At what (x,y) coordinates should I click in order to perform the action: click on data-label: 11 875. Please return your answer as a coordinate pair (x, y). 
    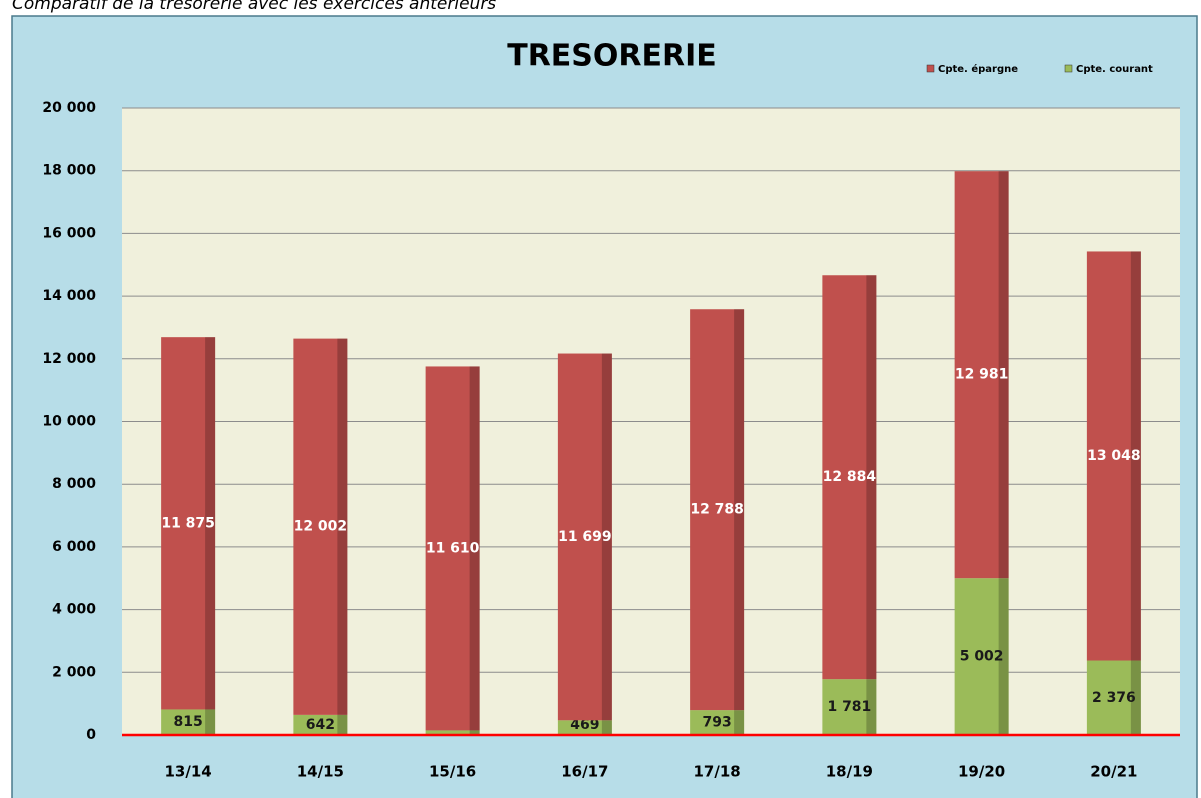
    Looking at the image, I should click on (188, 523).